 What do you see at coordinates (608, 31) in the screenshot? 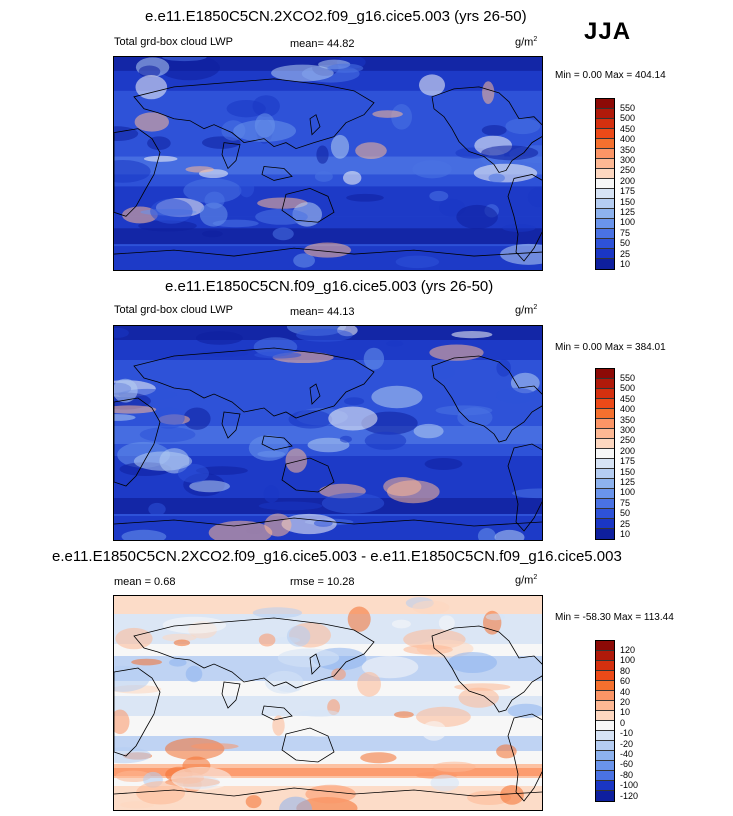
I see `season-label: JJA` at bounding box center [608, 31].